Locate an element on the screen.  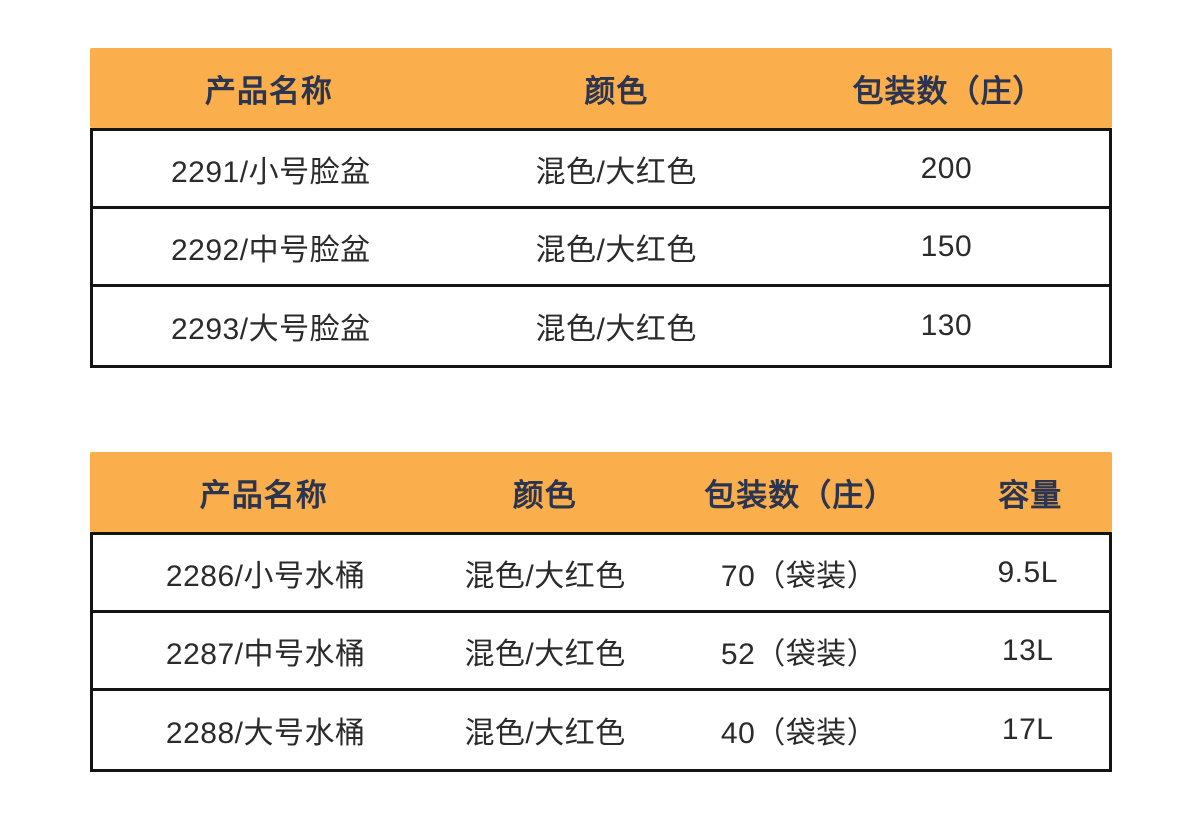
table-row: 2292/中号脸盆 混色/大红色 150 is located at coordinates (601, 248).